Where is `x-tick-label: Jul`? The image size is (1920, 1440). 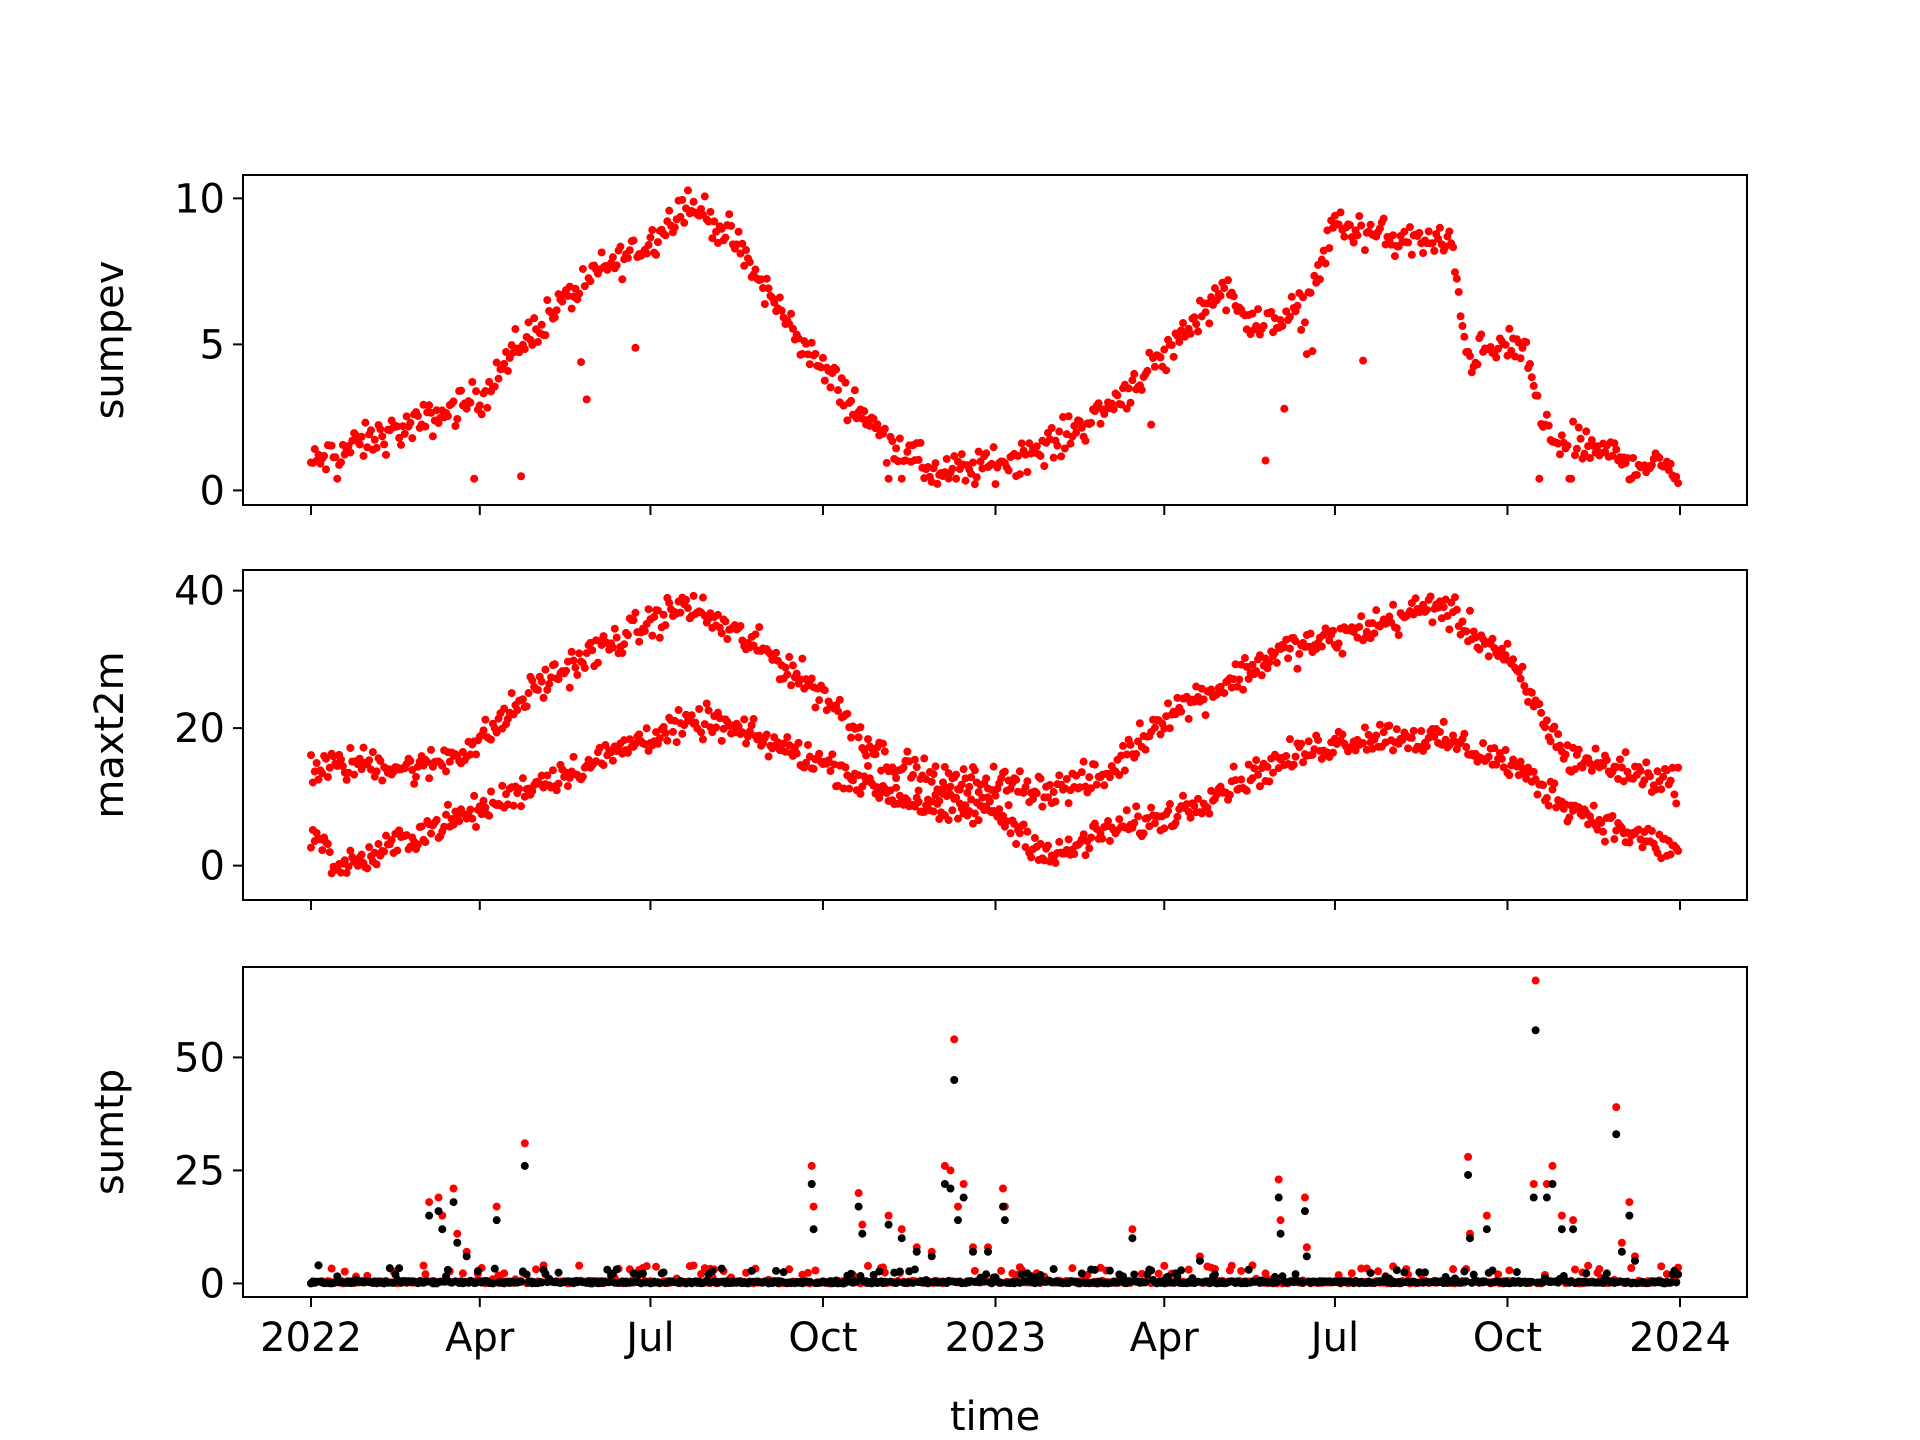 x-tick-label: Jul is located at coordinates (648, 1338).